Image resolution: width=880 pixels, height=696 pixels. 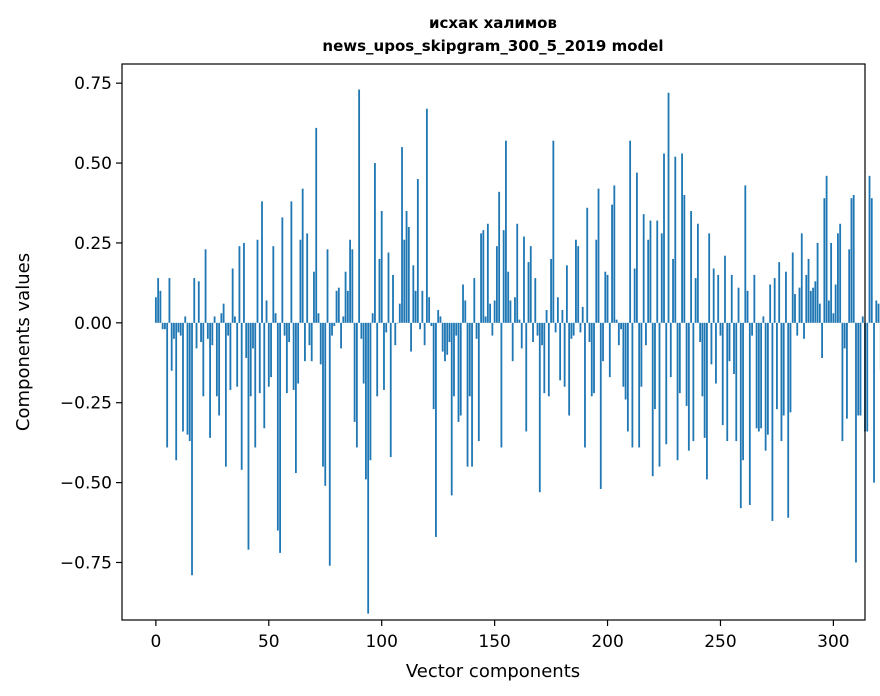 What do you see at coordinates (93, 84) in the screenshot?
I see `y-tick-label-6: 0.75` at bounding box center [93, 84].